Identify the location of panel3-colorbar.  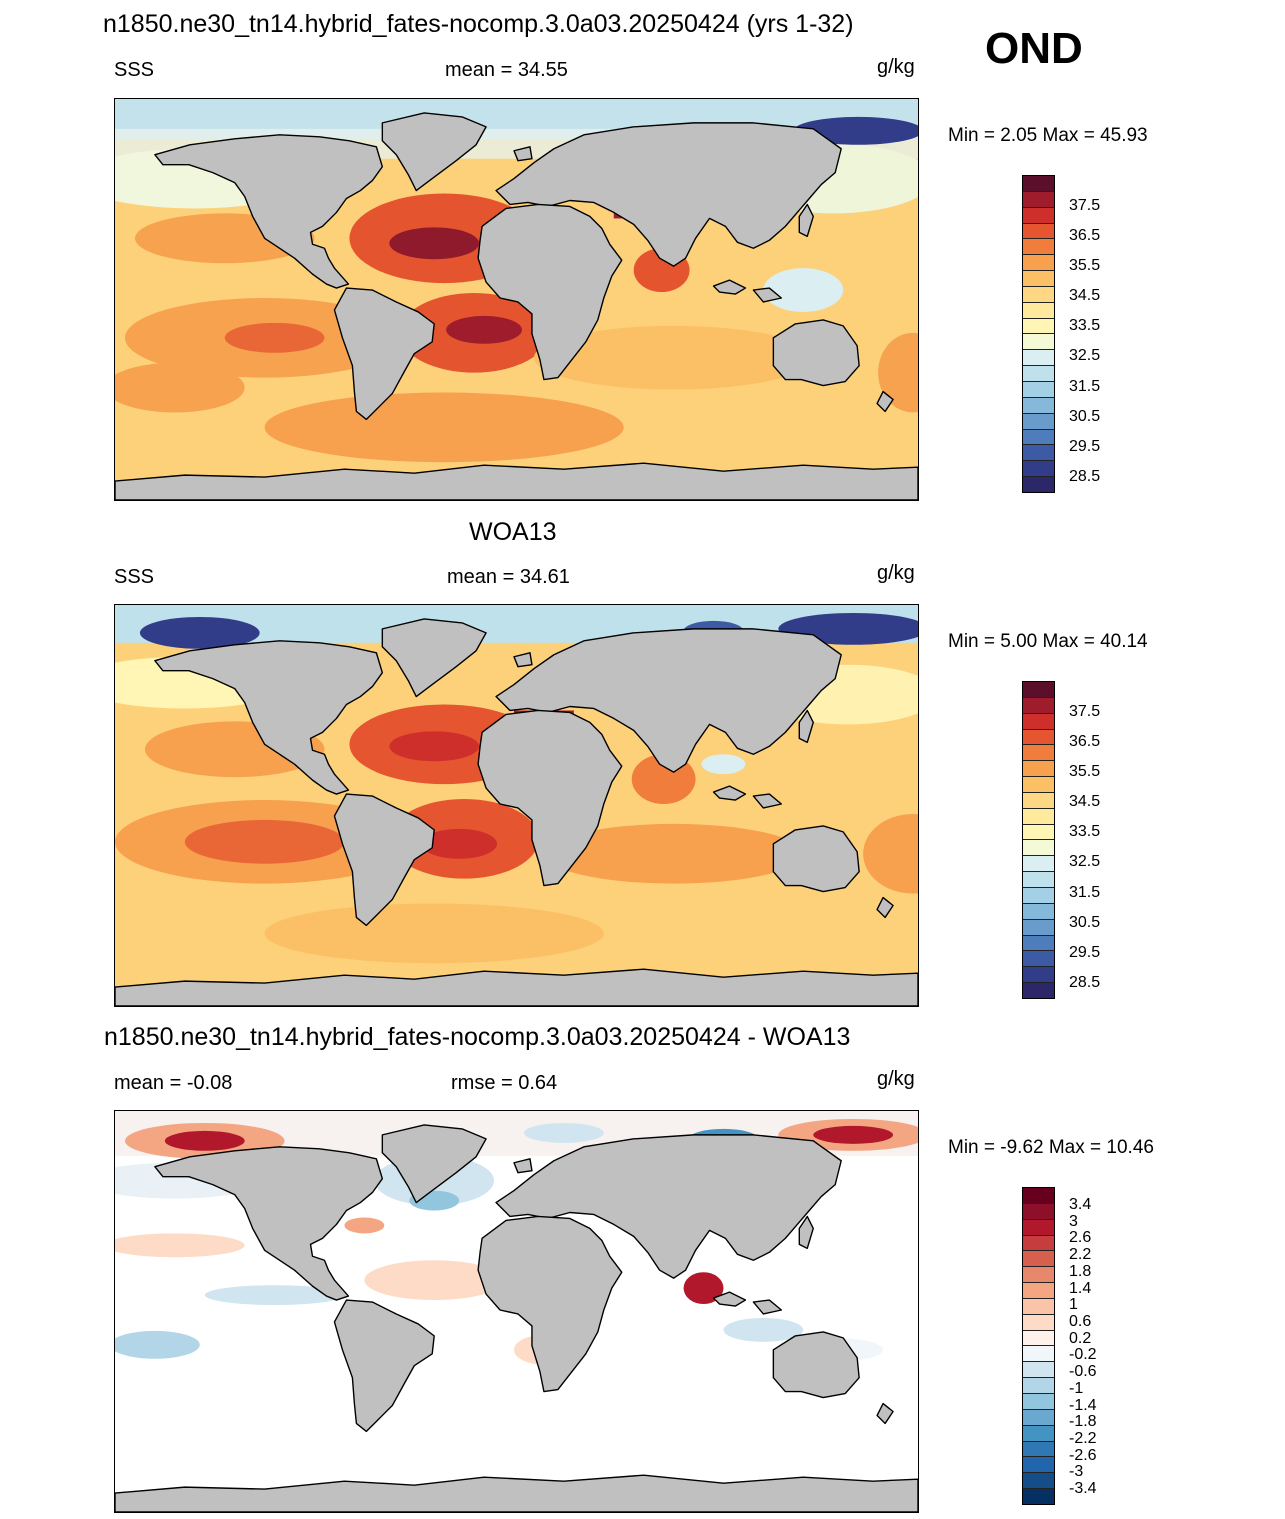
(1038, 1346).